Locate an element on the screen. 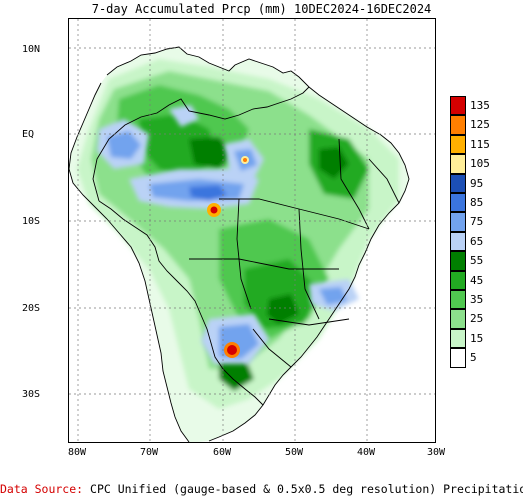 Image resolution: width=523 pixels, height=496 pixels. legend-label: 85 is located at coordinates (477, 202).